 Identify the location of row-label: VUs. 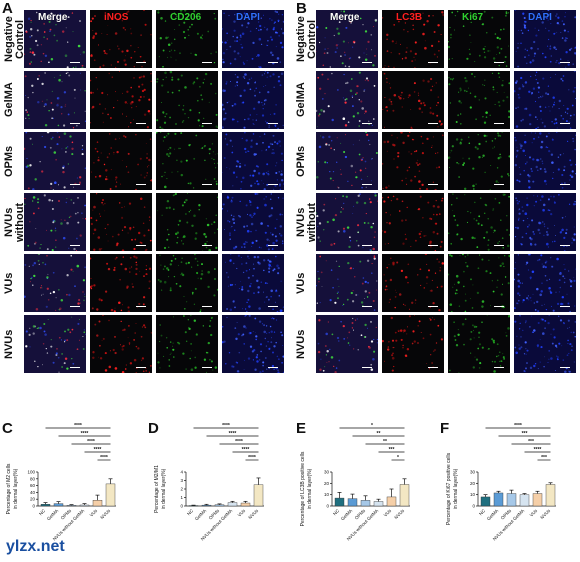
(301, 283).